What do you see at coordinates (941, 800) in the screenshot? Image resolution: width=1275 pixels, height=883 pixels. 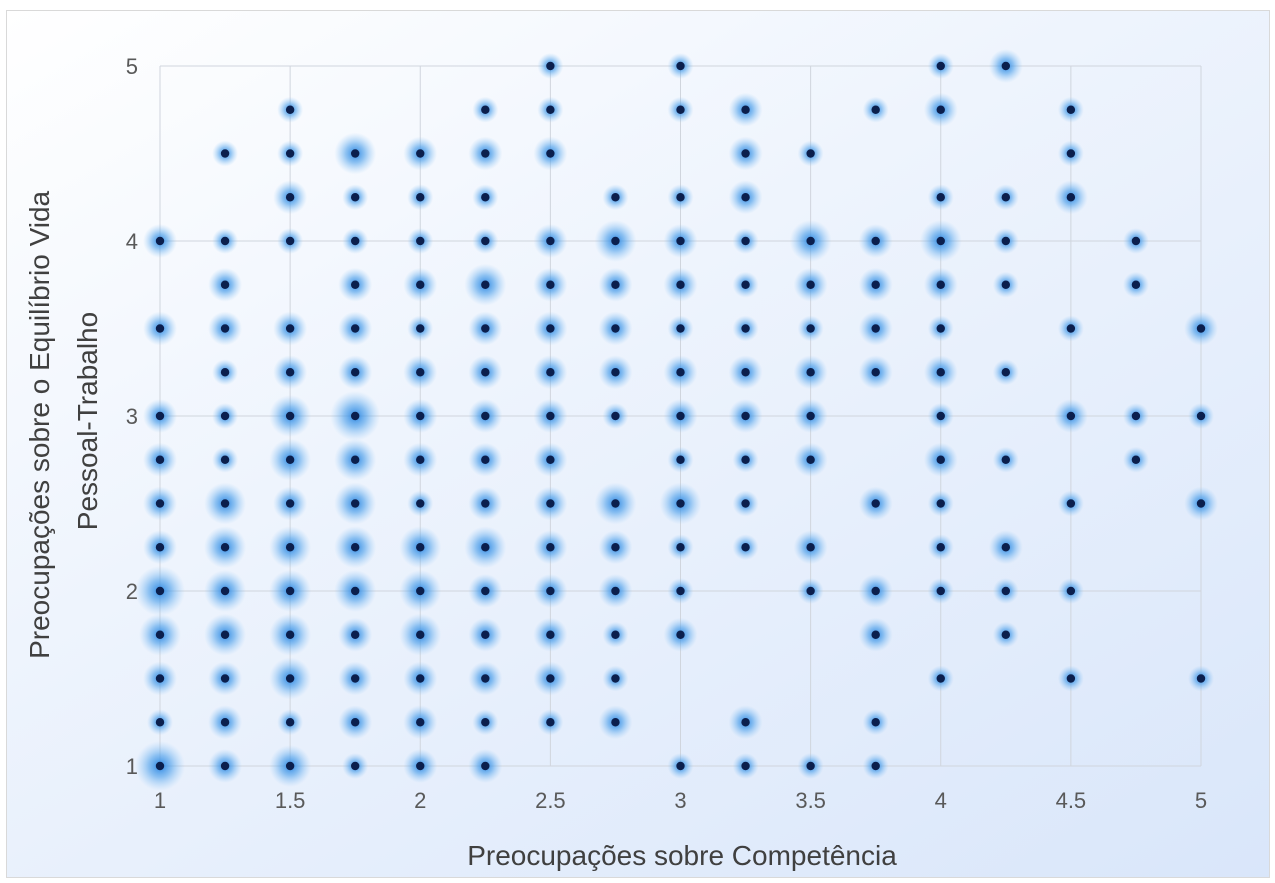 I see `x-tick-label: 4` at bounding box center [941, 800].